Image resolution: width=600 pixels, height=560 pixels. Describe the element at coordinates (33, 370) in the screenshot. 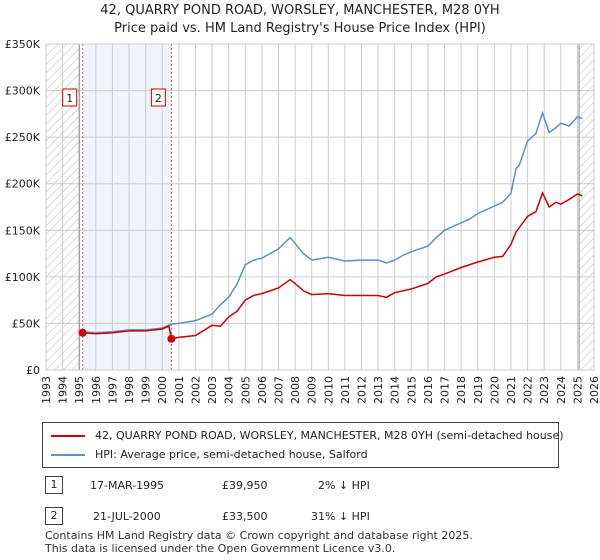

I see `y-tick-label: £0` at that location.